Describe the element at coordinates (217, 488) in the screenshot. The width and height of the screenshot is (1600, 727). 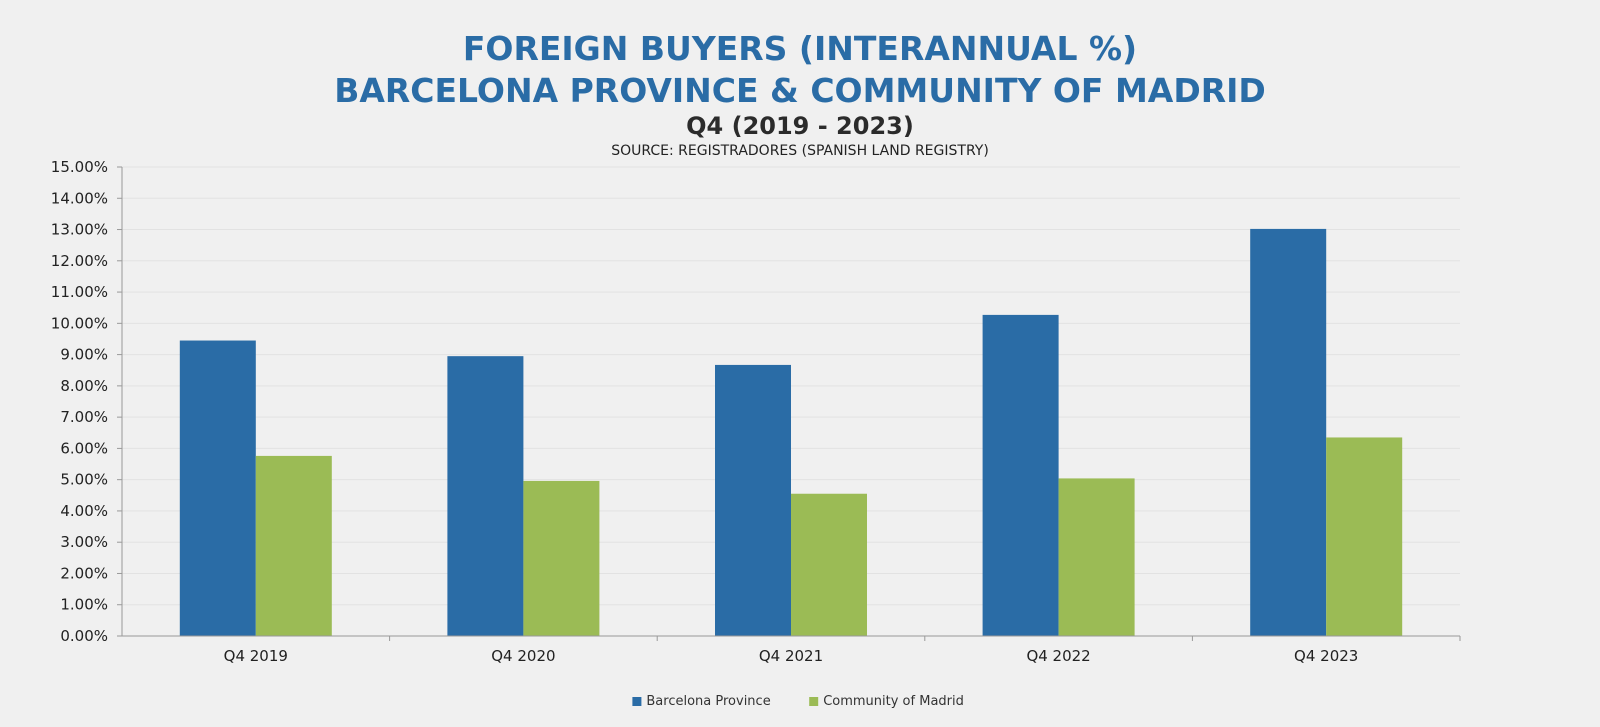
I see `bar-barcelona-province-q4-2019` at that location.